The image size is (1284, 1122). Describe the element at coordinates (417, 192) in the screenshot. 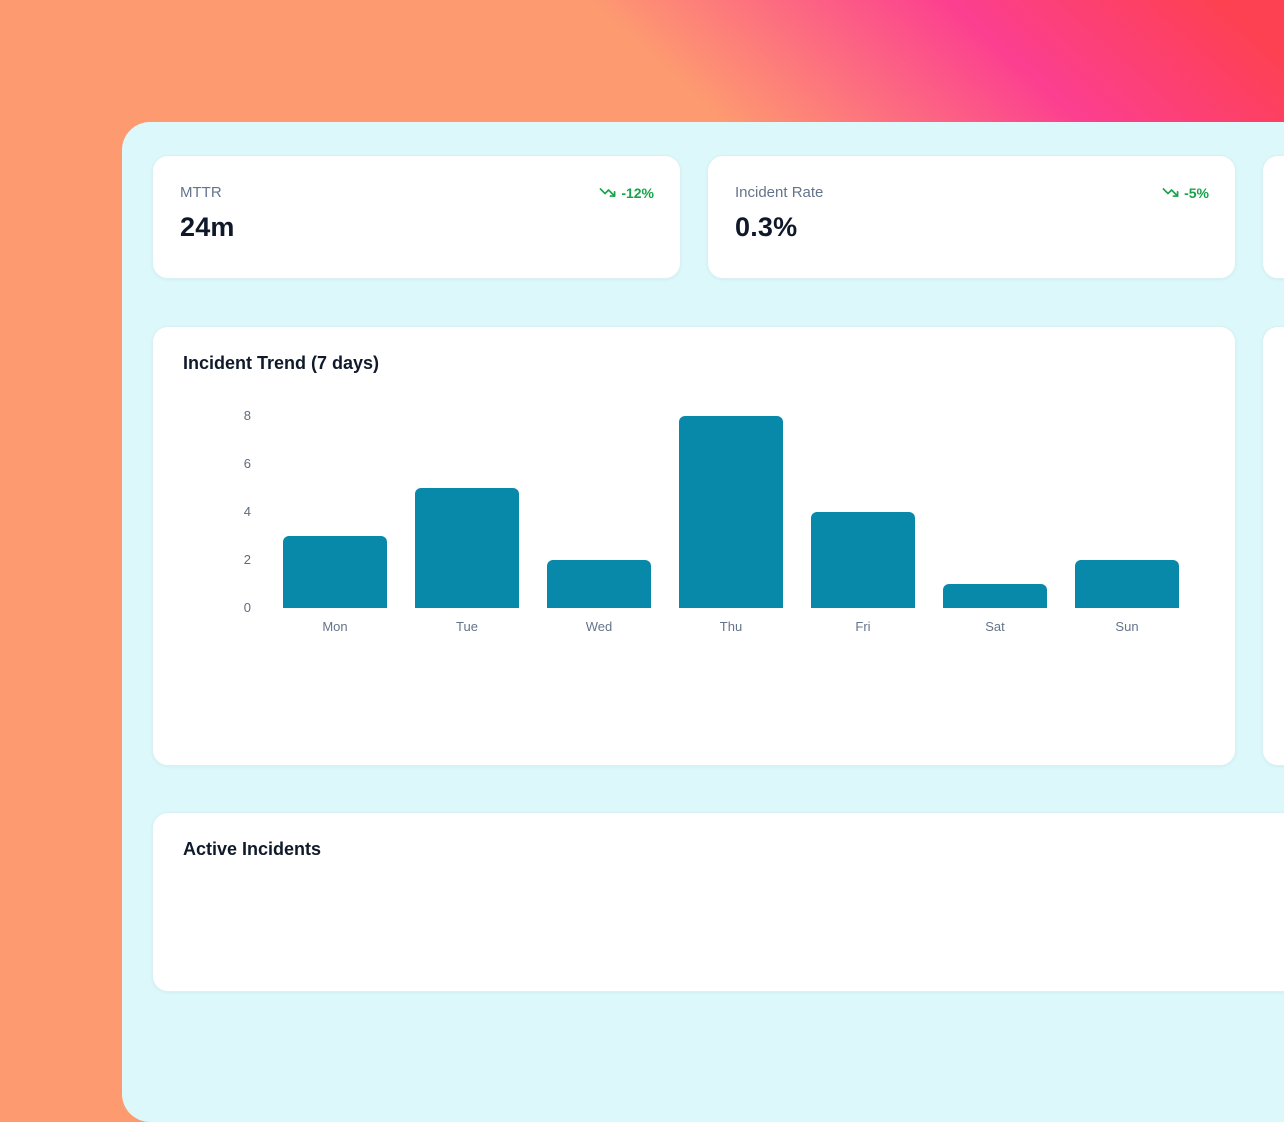

I see `metric-card-header: MTTR -12%` at that location.